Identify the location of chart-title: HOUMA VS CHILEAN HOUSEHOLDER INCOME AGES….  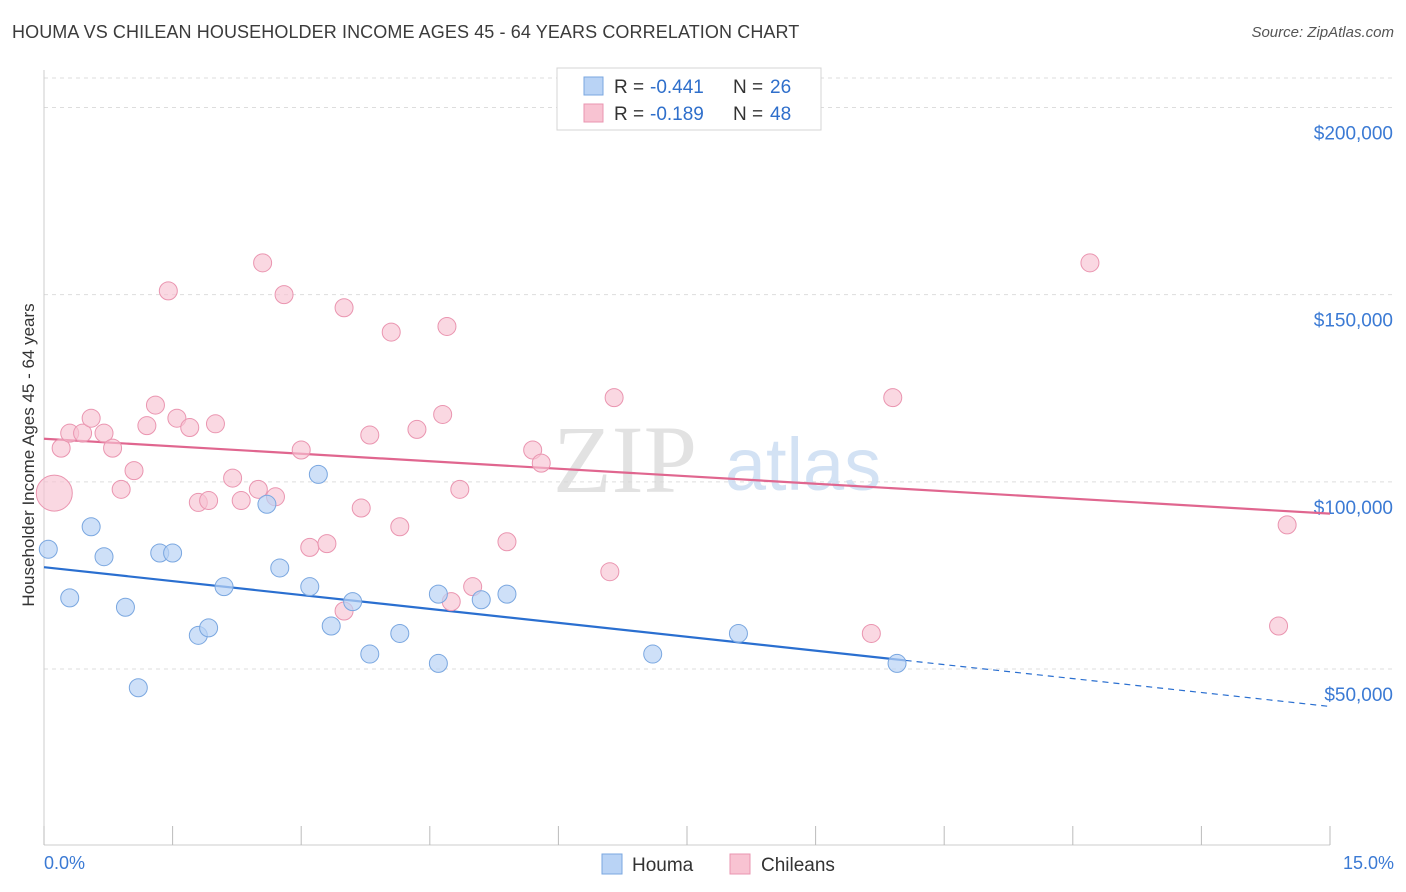
(406, 32).